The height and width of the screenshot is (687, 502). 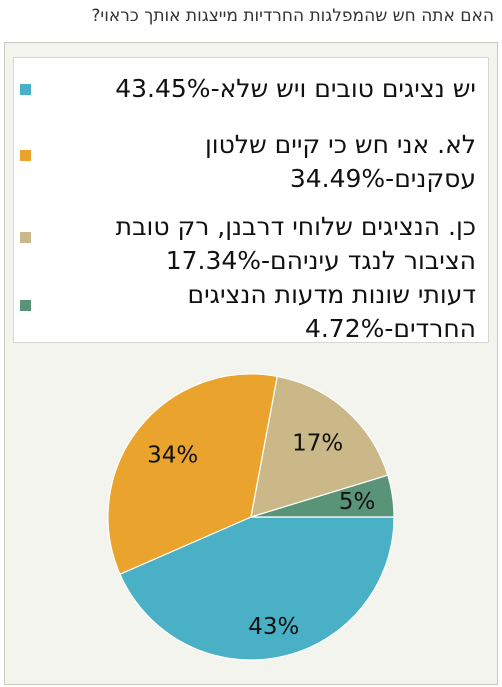 What do you see at coordinates (273, 627) in the screenshot?
I see `slice-label-1: 43%` at bounding box center [273, 627].